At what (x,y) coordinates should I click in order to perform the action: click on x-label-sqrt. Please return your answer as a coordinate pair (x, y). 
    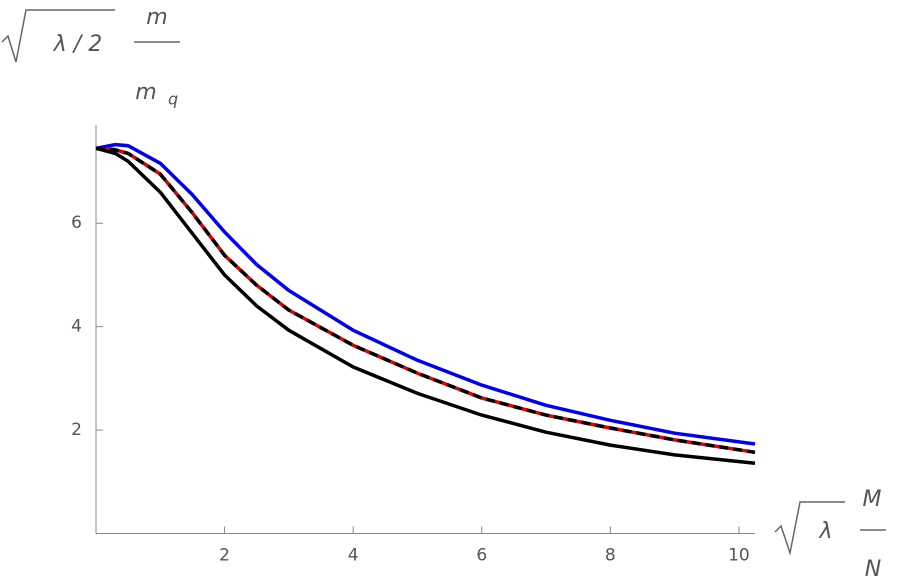
    Looking at the image, I should click on (809, 528).